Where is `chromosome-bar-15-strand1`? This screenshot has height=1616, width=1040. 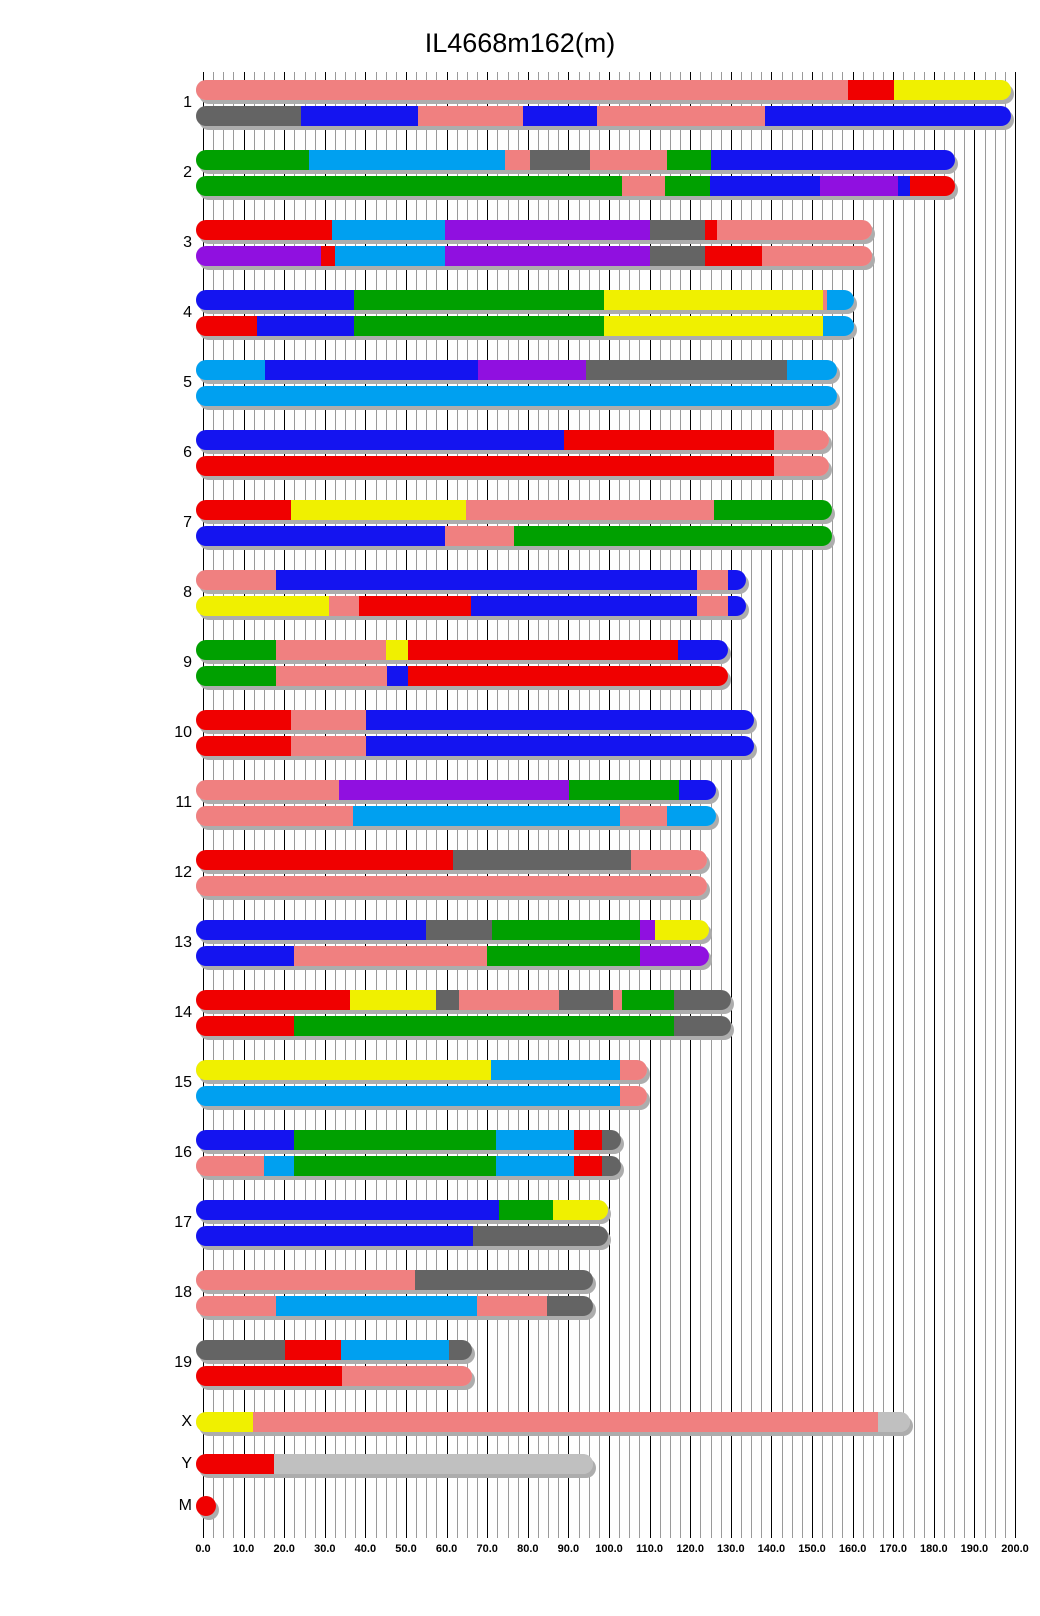 chromosome-bar-15-strand1 is located at coordinates (421, 1070).